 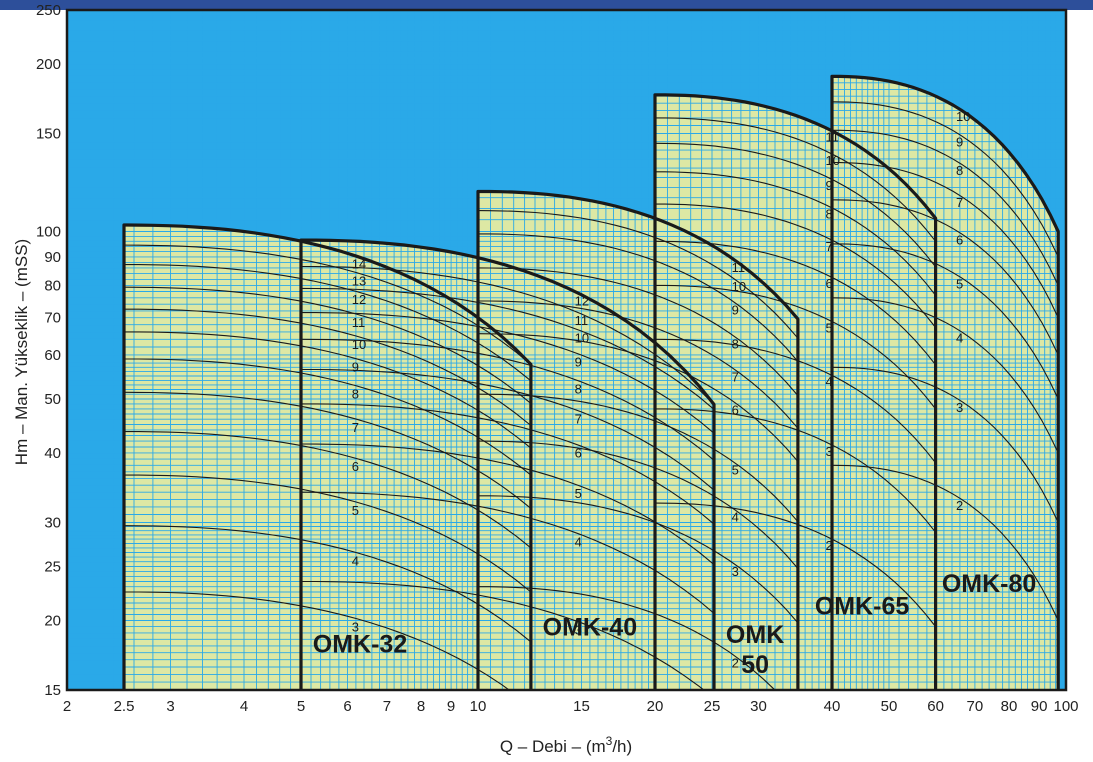 I want to click on x-axis-title-text: Q – Debi – (m, so click(x=553, y=746).